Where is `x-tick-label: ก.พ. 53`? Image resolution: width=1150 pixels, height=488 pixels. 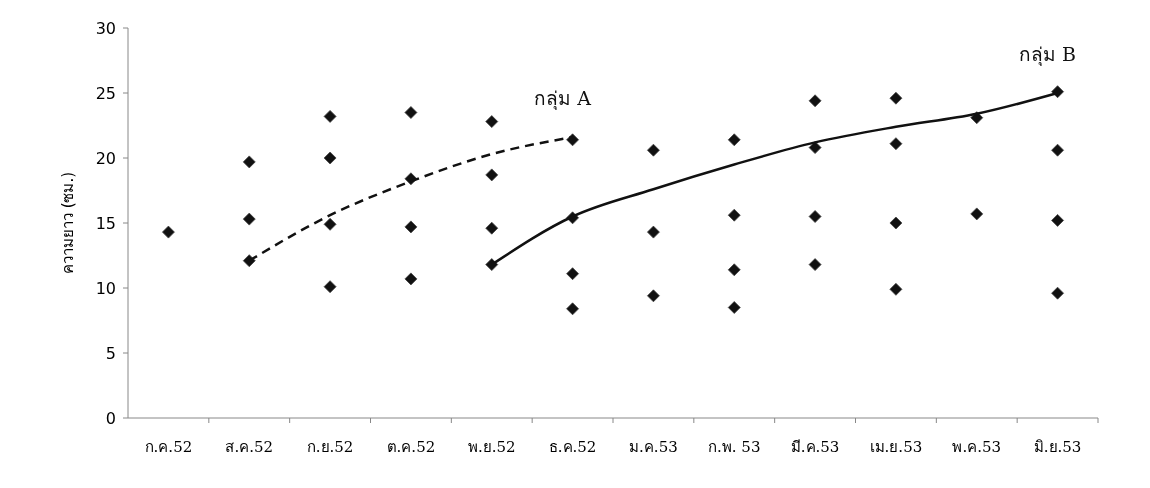 x-tick-label: ก.พ. 53 is located at coordinates (734, 447).